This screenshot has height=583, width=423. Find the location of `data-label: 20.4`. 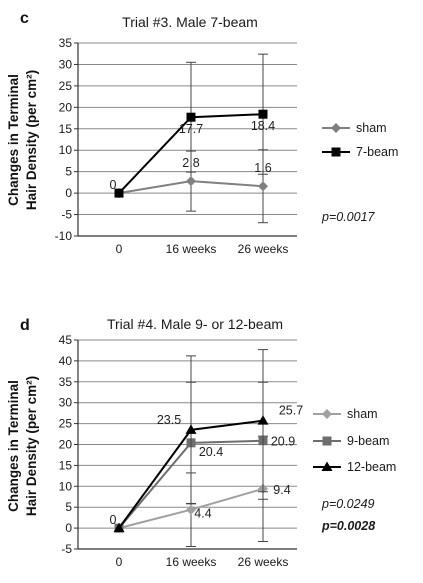

data-label: 20.4 is located at coordinates (211, 452).